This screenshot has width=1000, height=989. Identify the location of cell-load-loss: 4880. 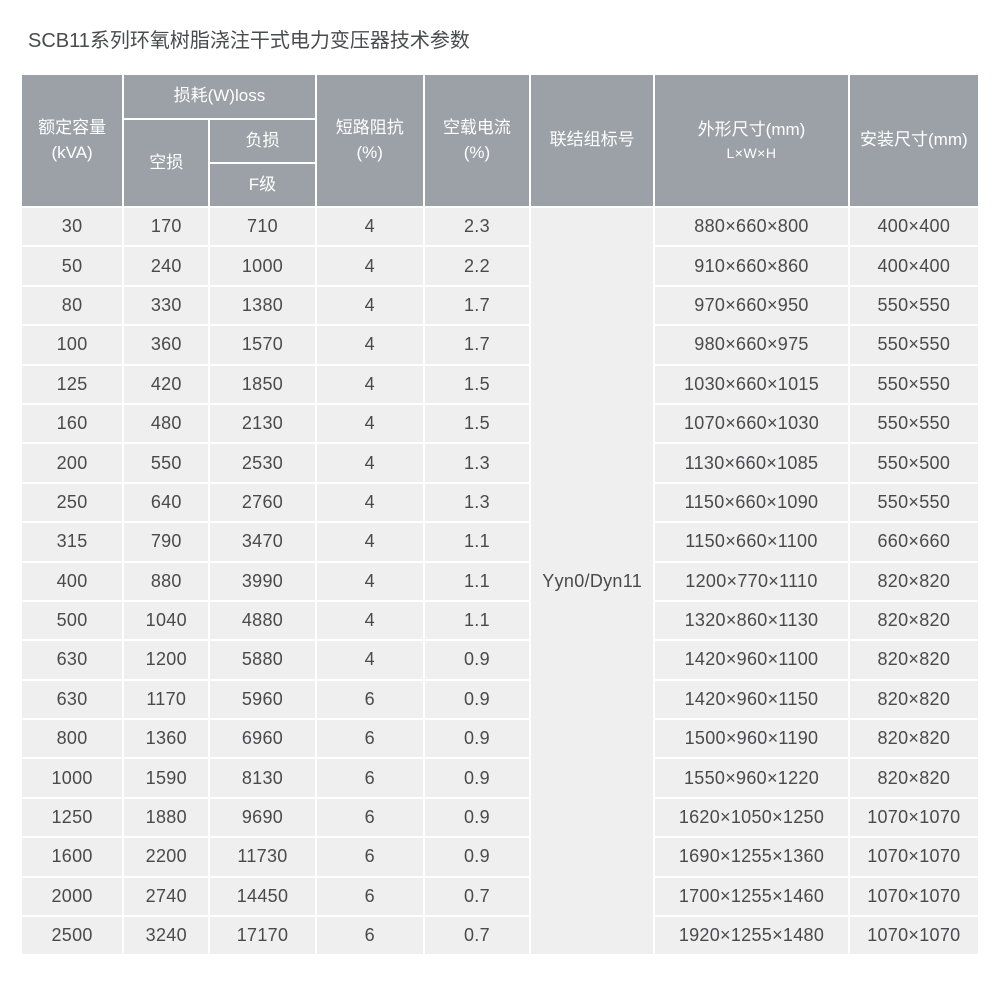
(262, 620).